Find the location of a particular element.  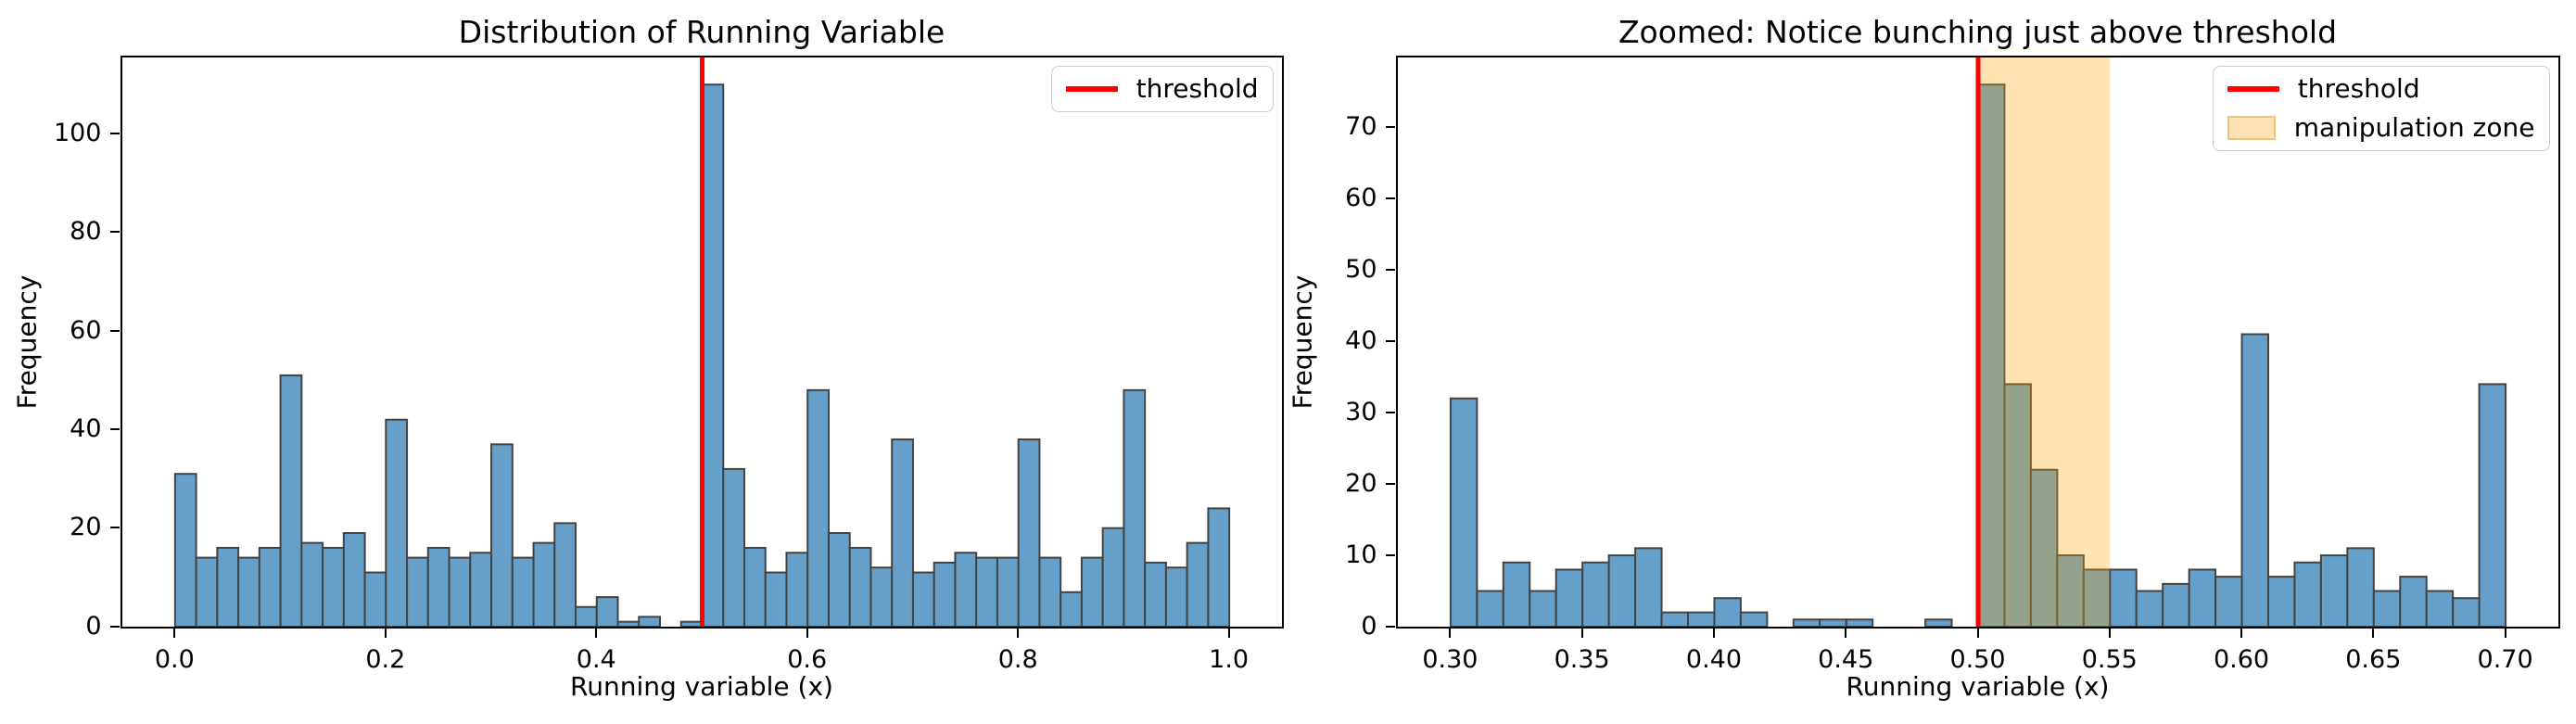

x-tick-label: 1.0 is located at coordinates (1229, 659).